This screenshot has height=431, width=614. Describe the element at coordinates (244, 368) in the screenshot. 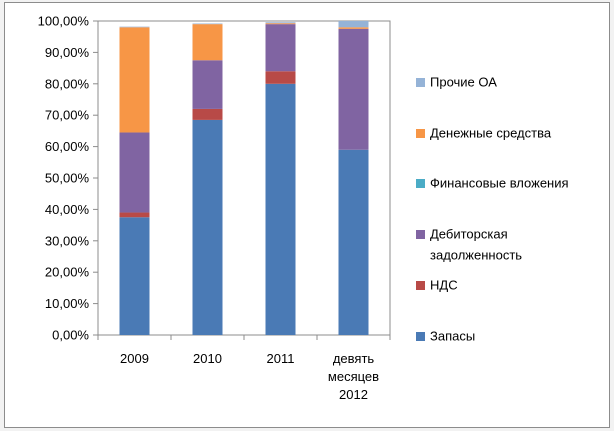

I see `x-axis: 2009 2010 2011 девять месяцев 2012` at that location.